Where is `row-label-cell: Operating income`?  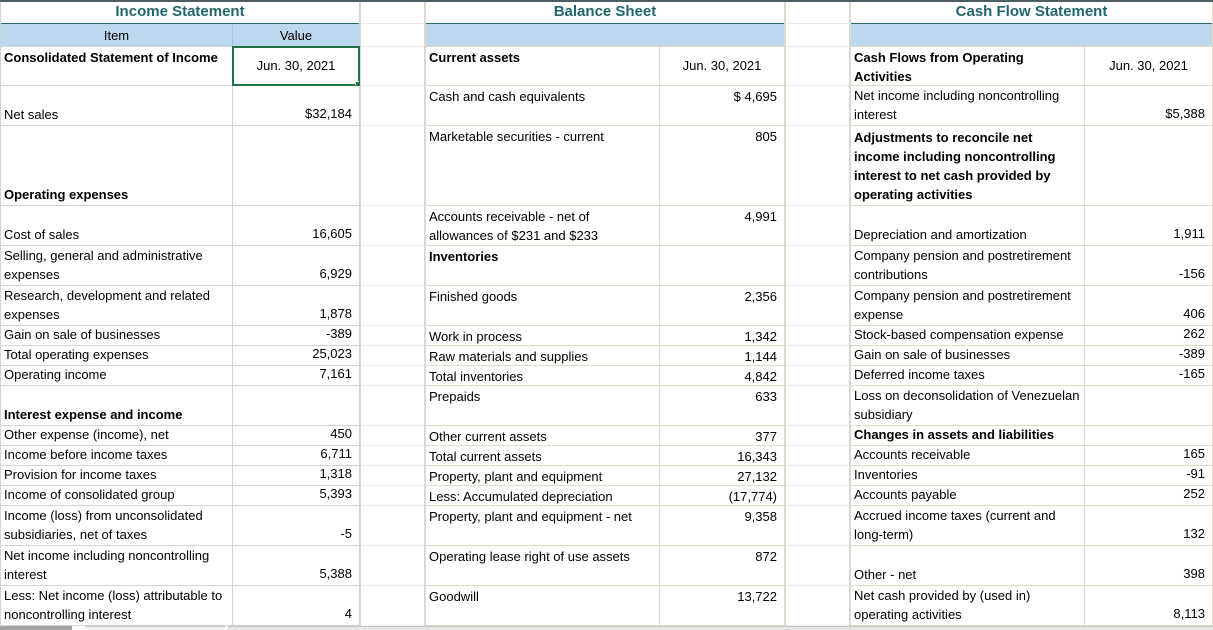
row-label-cell: Operating income is located at coordinates (117, 375).